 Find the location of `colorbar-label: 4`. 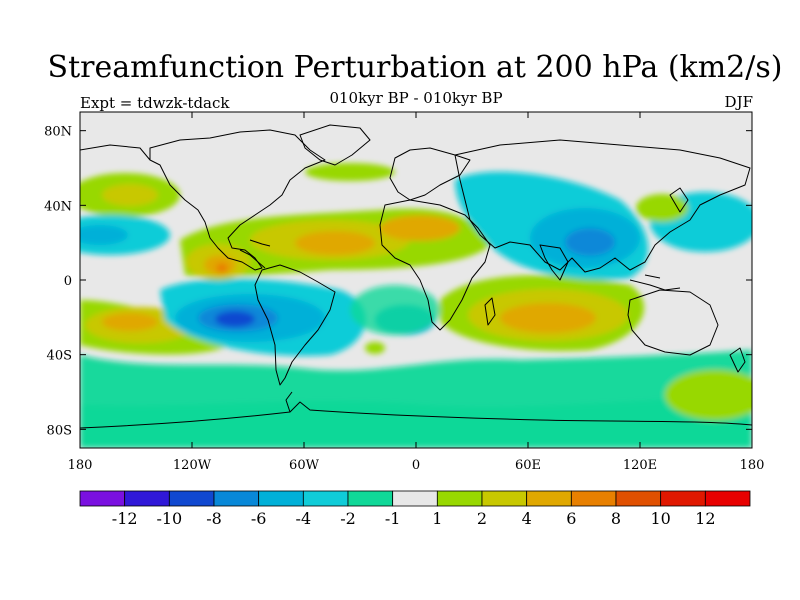

colorbar-label: 4 is located at coordinates (527, 518).